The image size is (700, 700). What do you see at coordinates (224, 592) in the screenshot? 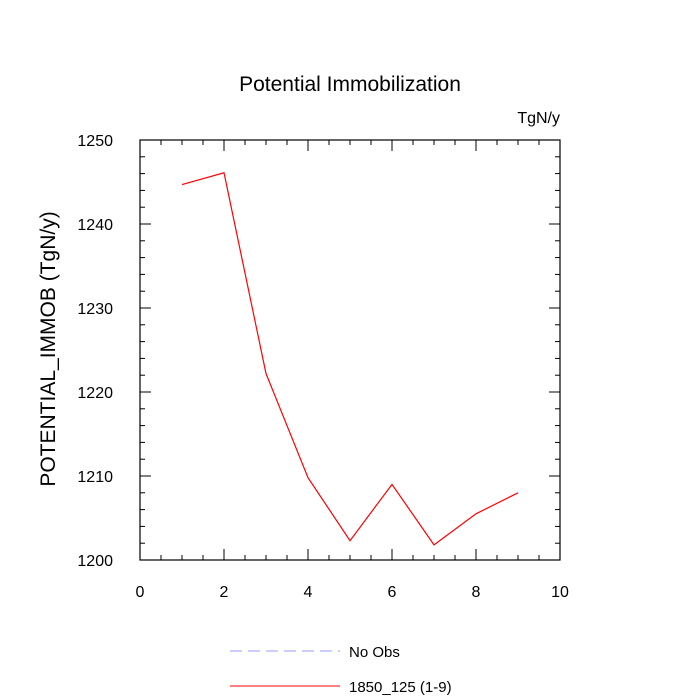
I see `x-tick-label: 2` at bounding box center [224, 592].